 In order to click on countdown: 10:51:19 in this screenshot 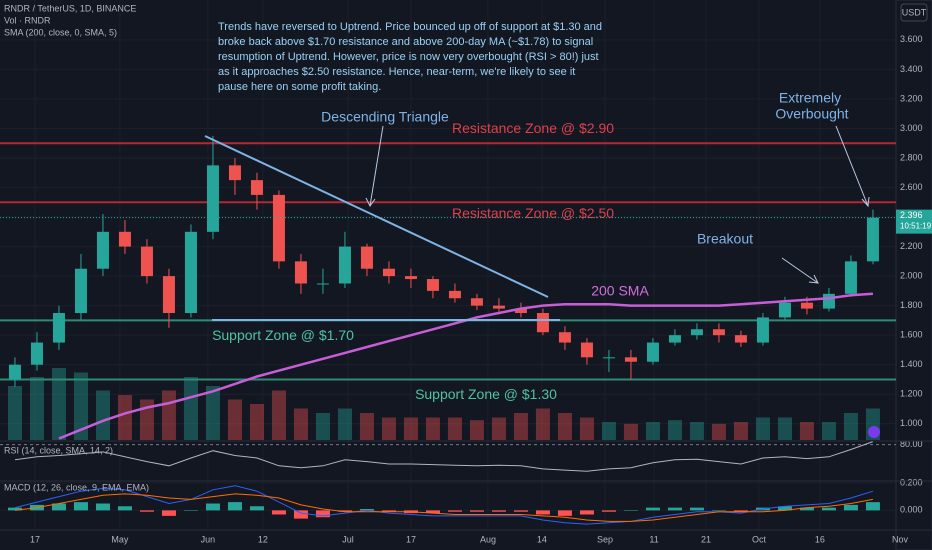, I will do `click(916, 226)`.